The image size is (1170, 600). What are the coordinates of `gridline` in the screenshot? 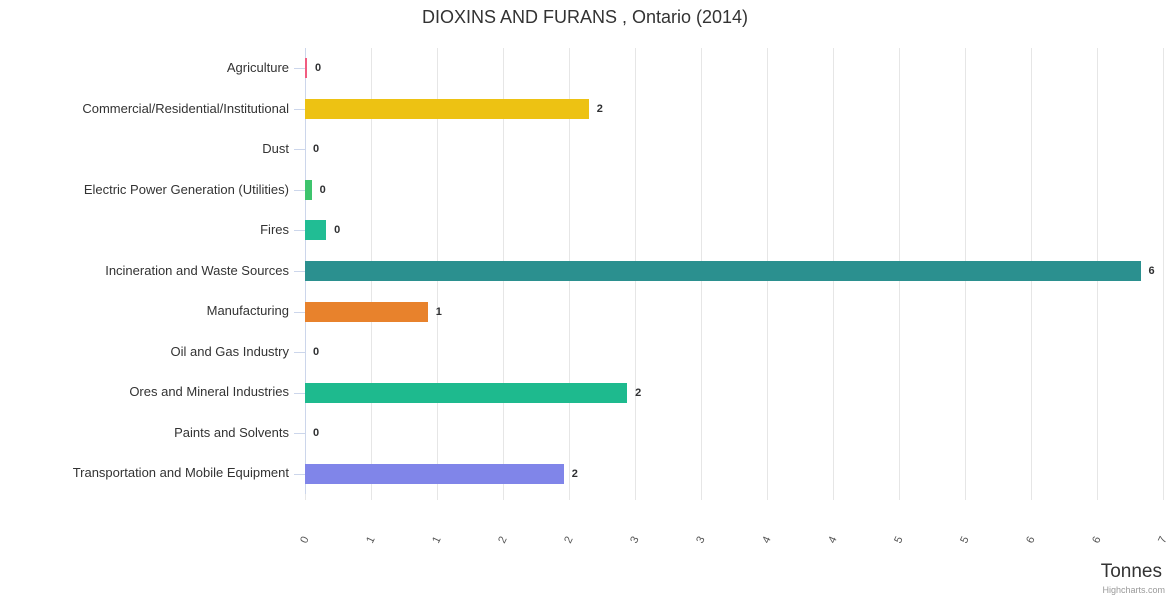 It's located at (1163, 274).